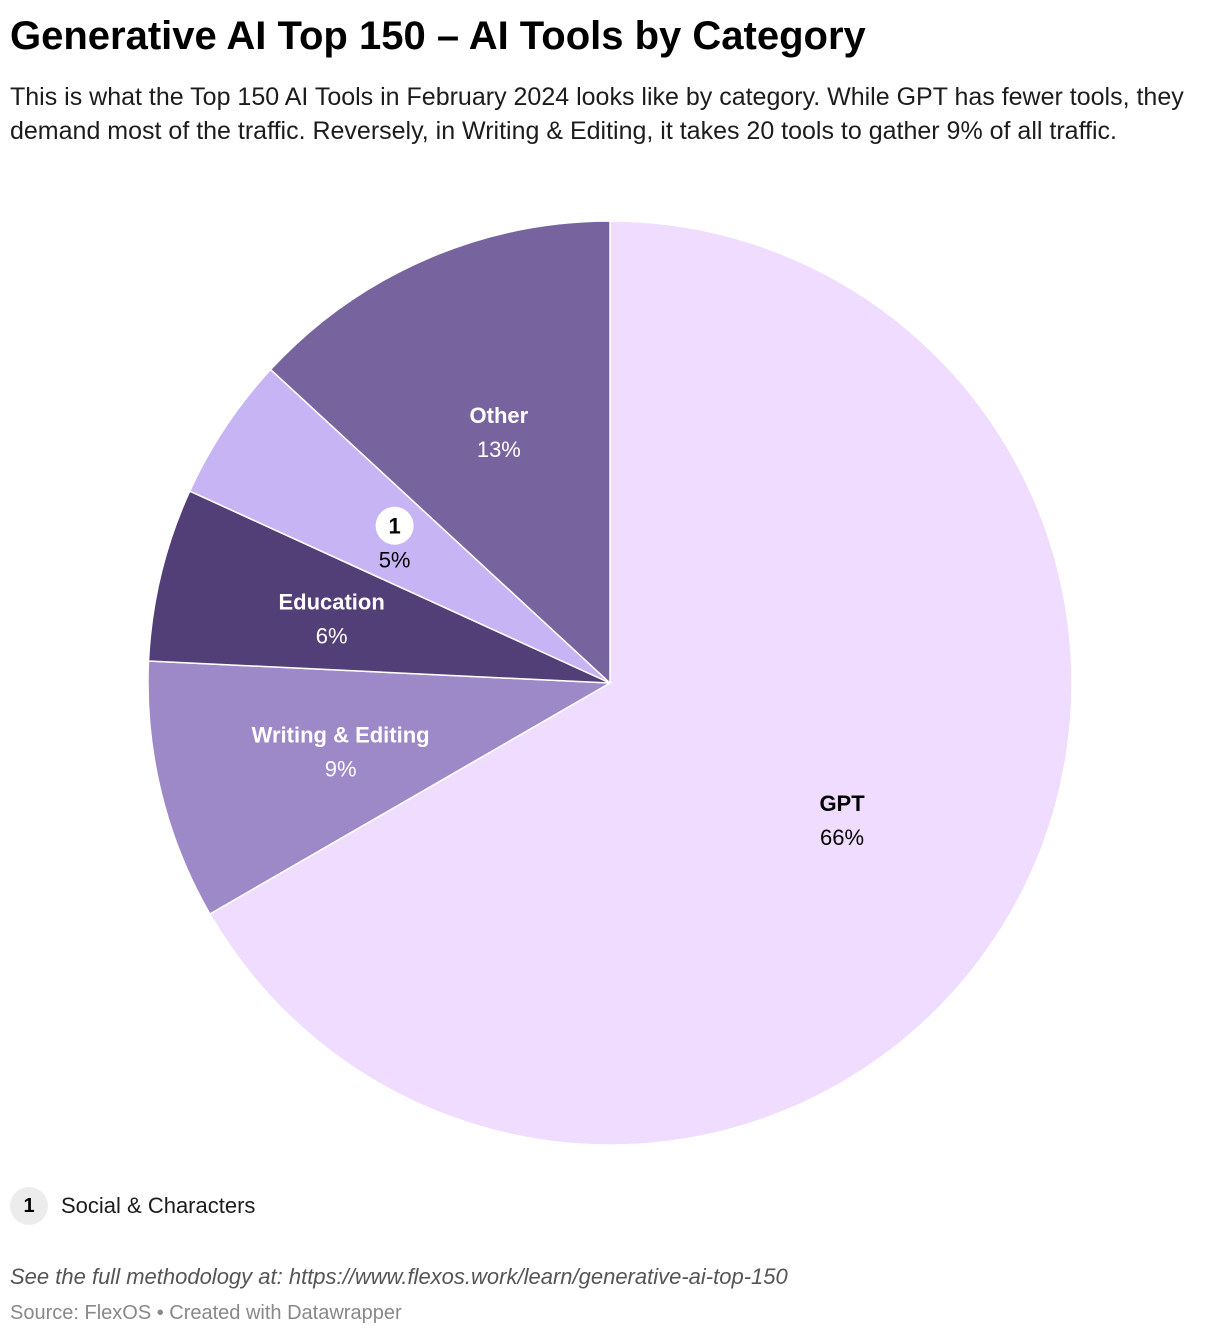 This screenshot has height=1340, width=1220. I want to click on slice-label-writing-and-editing: Writing & Editing 9%, so click(341, 751).